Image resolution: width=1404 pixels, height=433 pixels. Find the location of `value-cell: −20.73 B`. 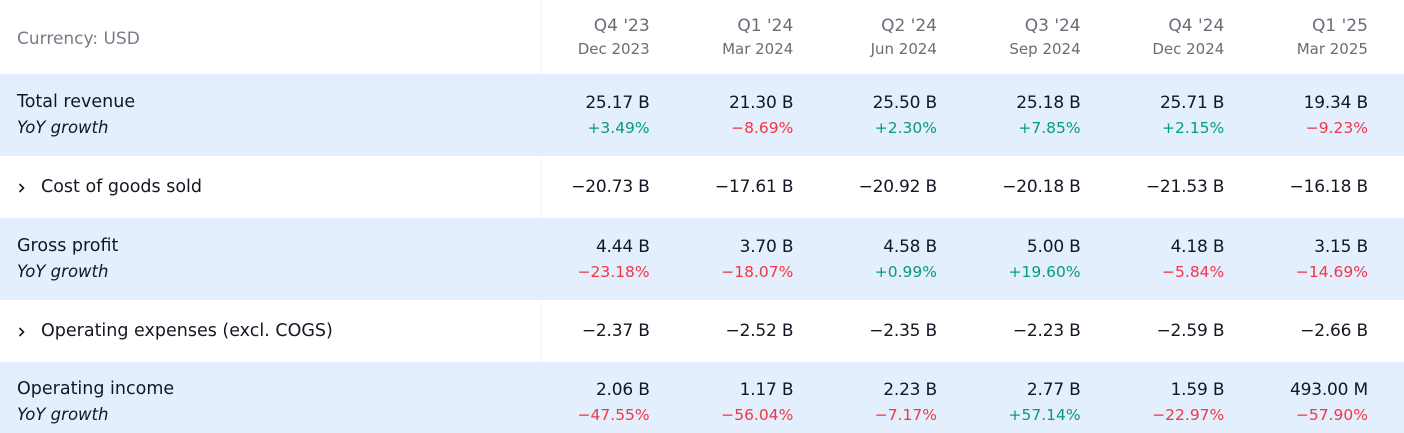

value-cell: −20.73 B is located at coordinates (614, 187).